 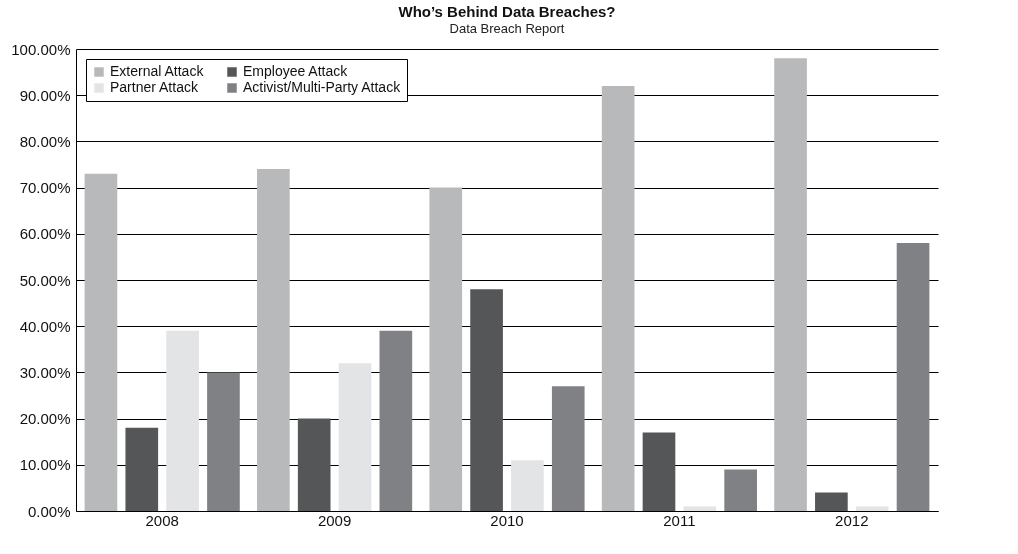 What do you see at coordinates (507, 28) in the screenshot?
I see `chart-subtitle: Data Breach Report` at bounding box center [507, 28].